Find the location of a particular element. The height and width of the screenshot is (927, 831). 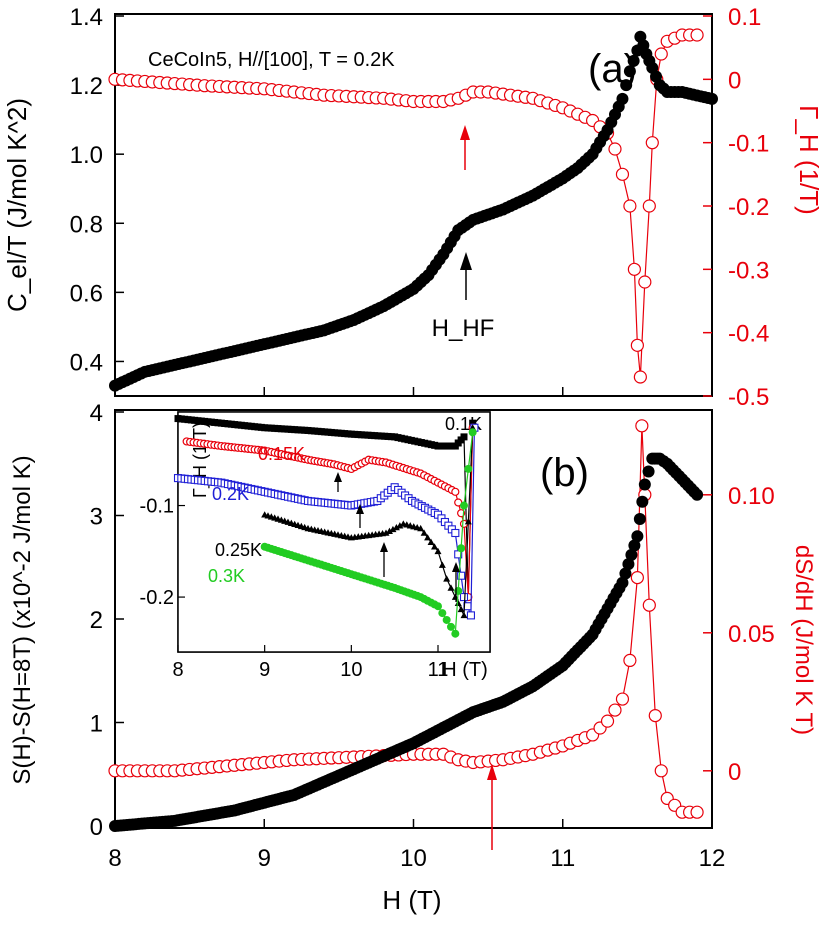

b-left-tick-label: 2 is located at coordinates (96, 620).